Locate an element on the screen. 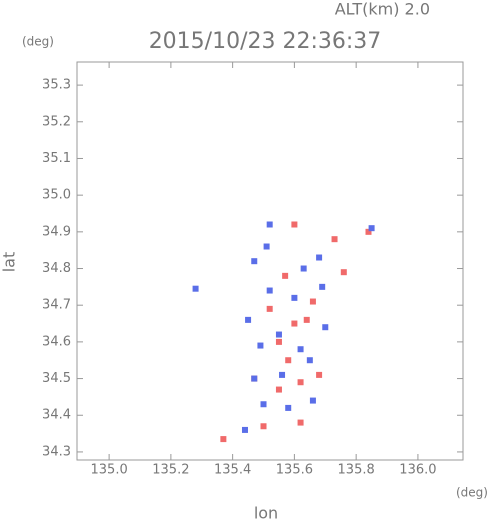 The width and height of the screenshot is (491, 525). x-tick-label: 135.6 is located at coordinates (294, 470).